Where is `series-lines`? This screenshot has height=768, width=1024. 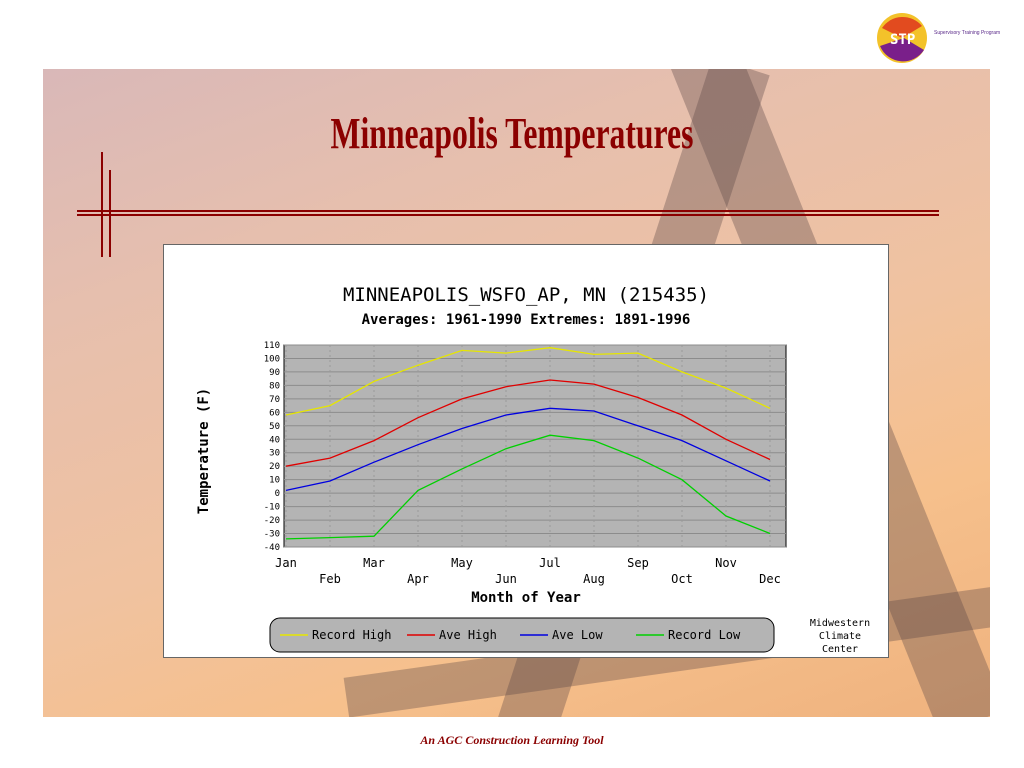 series-lines is located at coordinates (528, 443).